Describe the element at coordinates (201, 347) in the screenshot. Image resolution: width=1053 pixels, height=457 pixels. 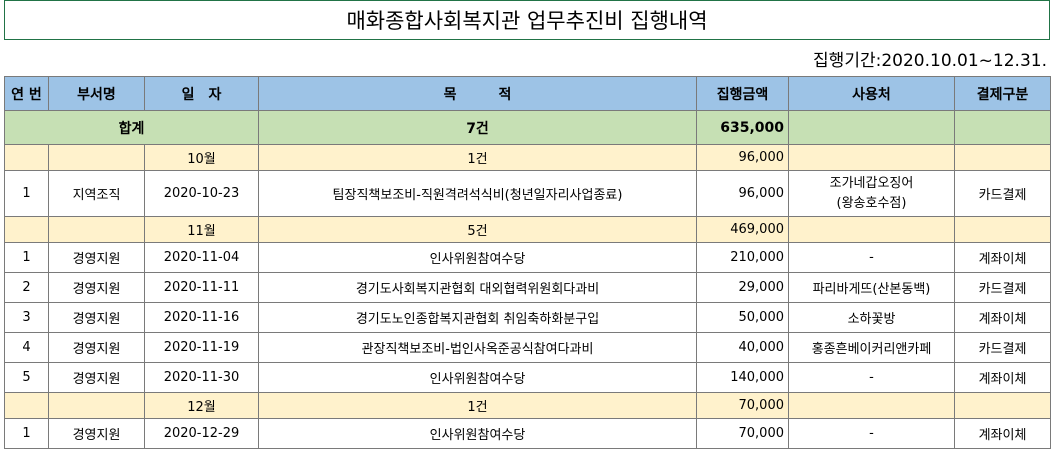
I see `row-date: 2020-11-19` at that location.